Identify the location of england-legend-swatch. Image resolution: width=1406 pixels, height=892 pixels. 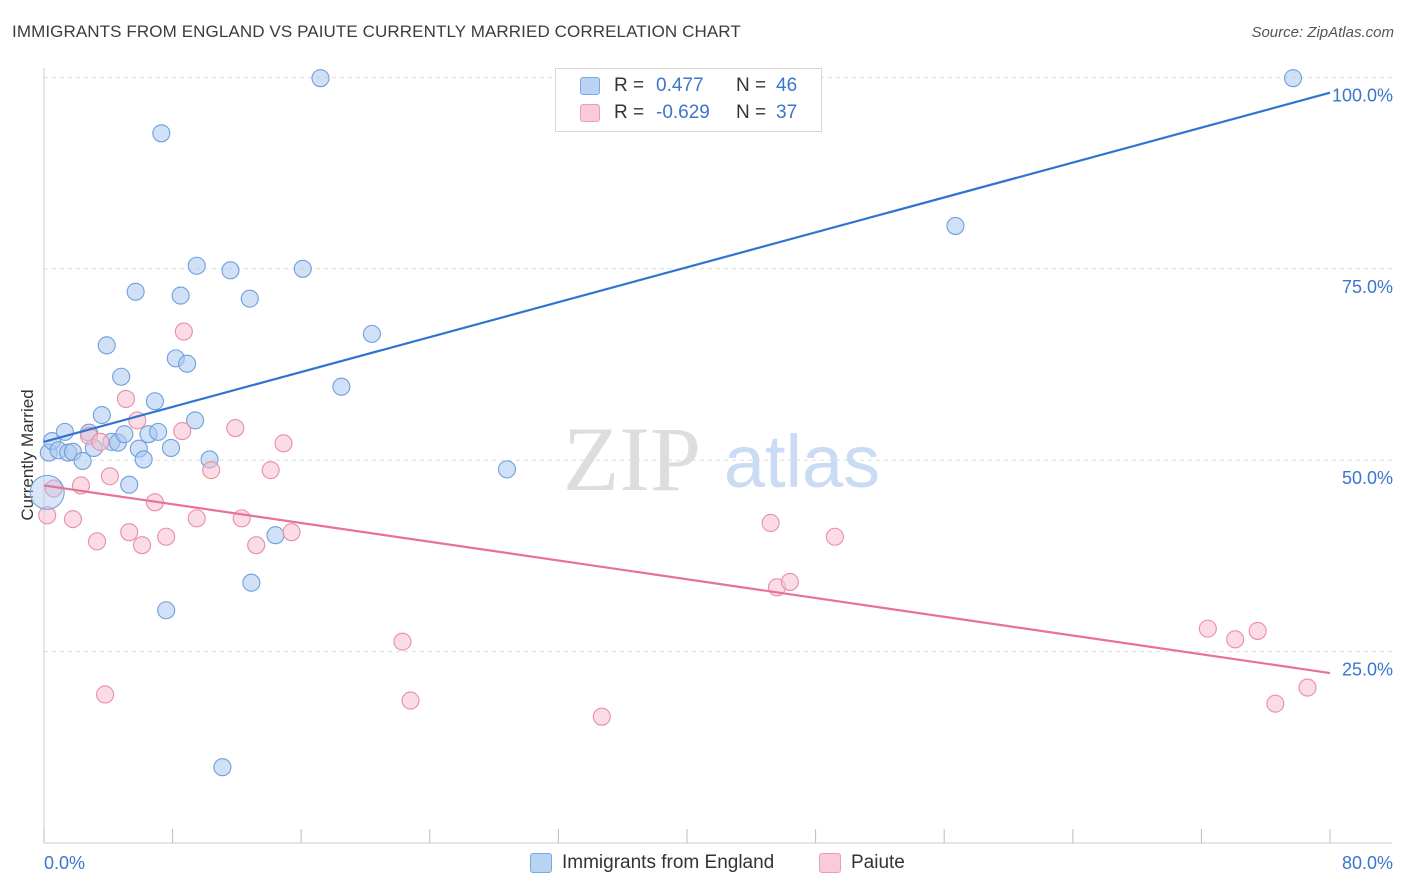
(541, 863).